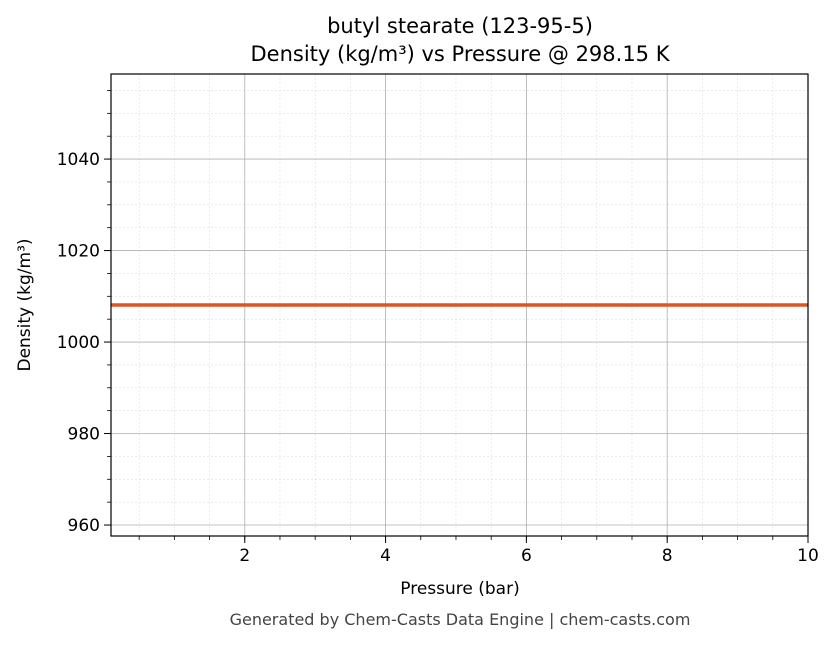 Image resolution: width=836 pixels, height=648 pixels. Describe the element at coordinates (84, 435) in the screenshot. I see `y-tick-label: 980` at that location.